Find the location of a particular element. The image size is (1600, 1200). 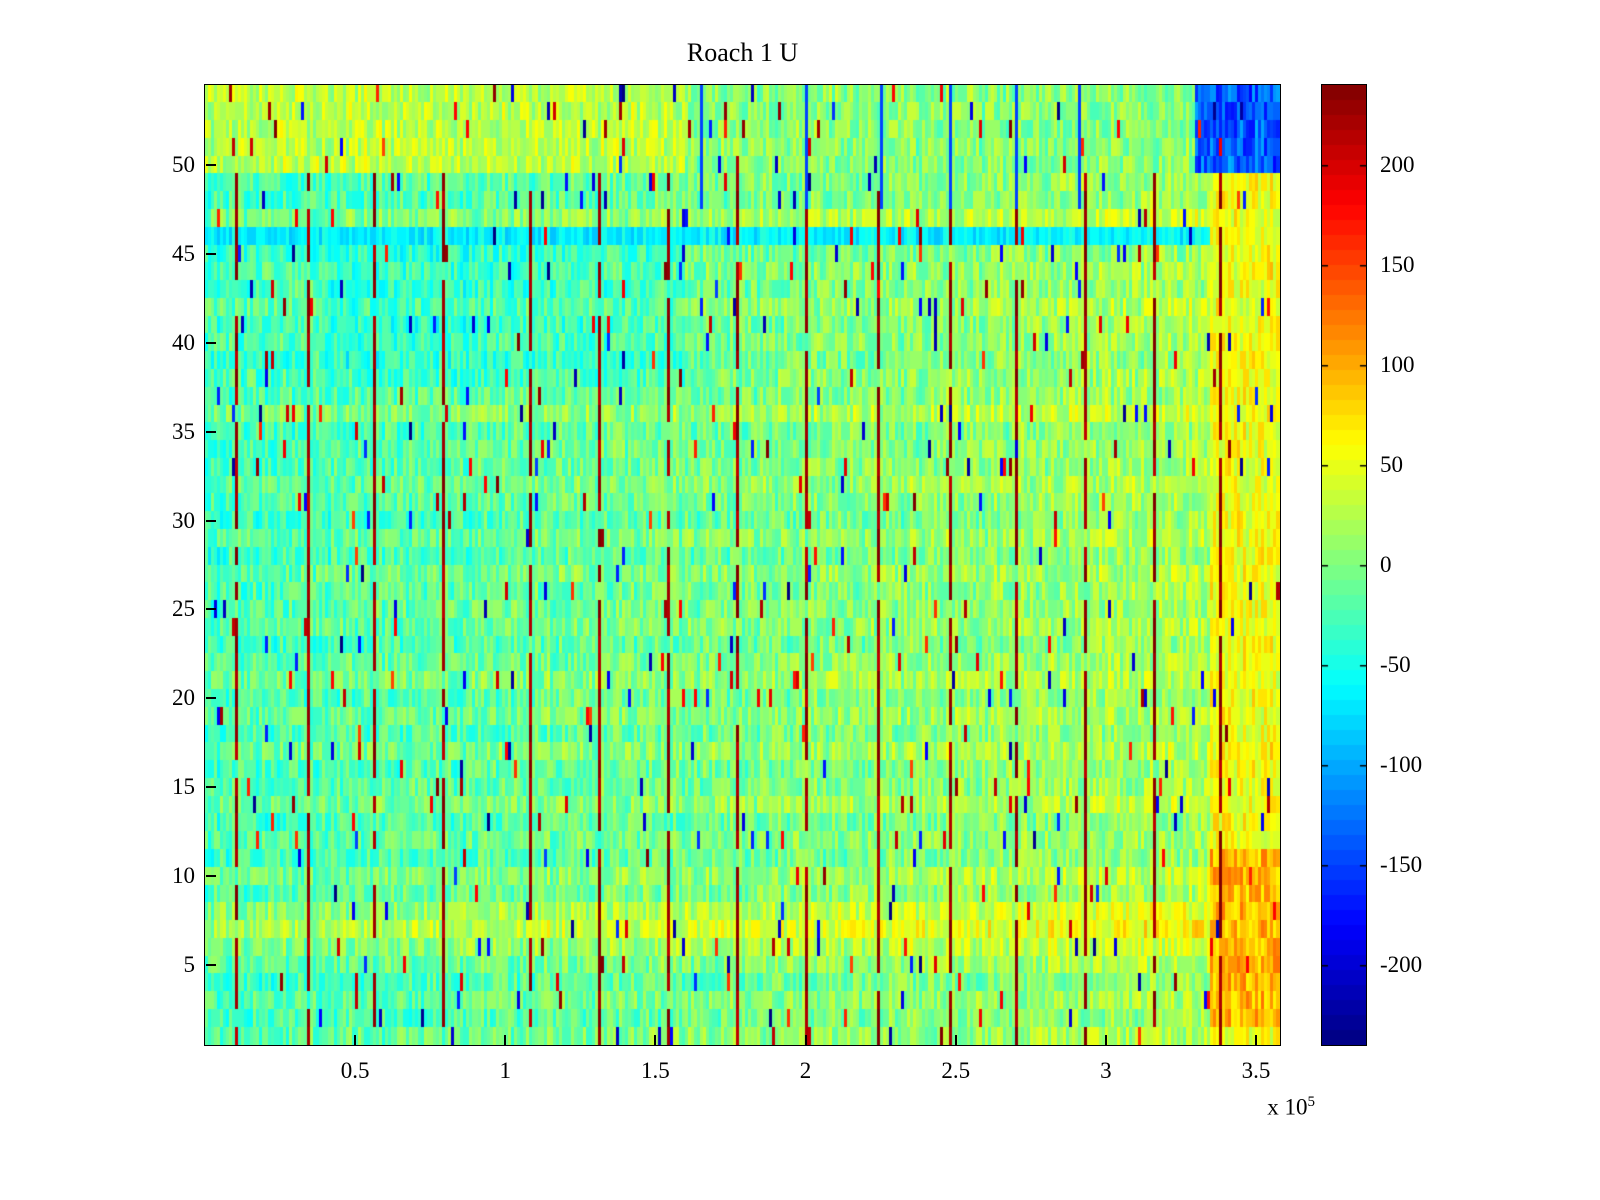

colorbar-tick-label: 0 is located at coordinates (1386, 564).